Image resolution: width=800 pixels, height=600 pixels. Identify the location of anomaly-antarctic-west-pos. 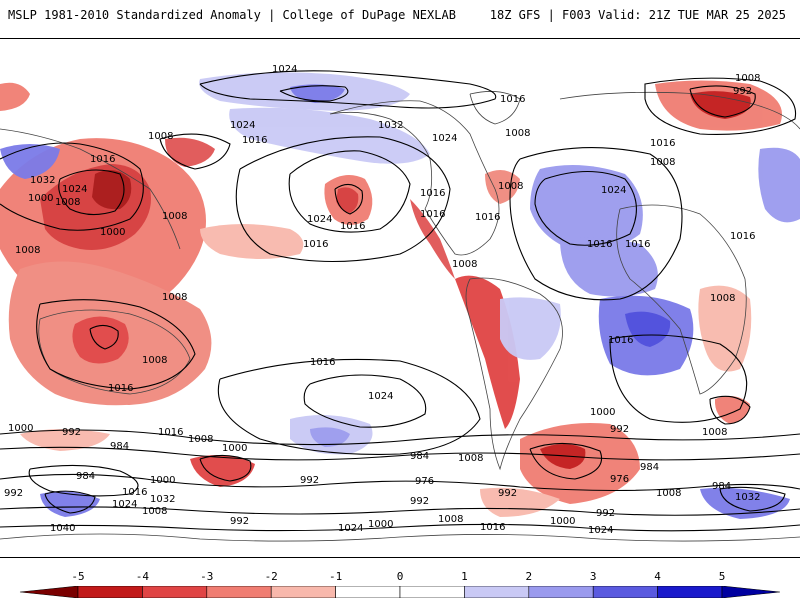
(70, 504).